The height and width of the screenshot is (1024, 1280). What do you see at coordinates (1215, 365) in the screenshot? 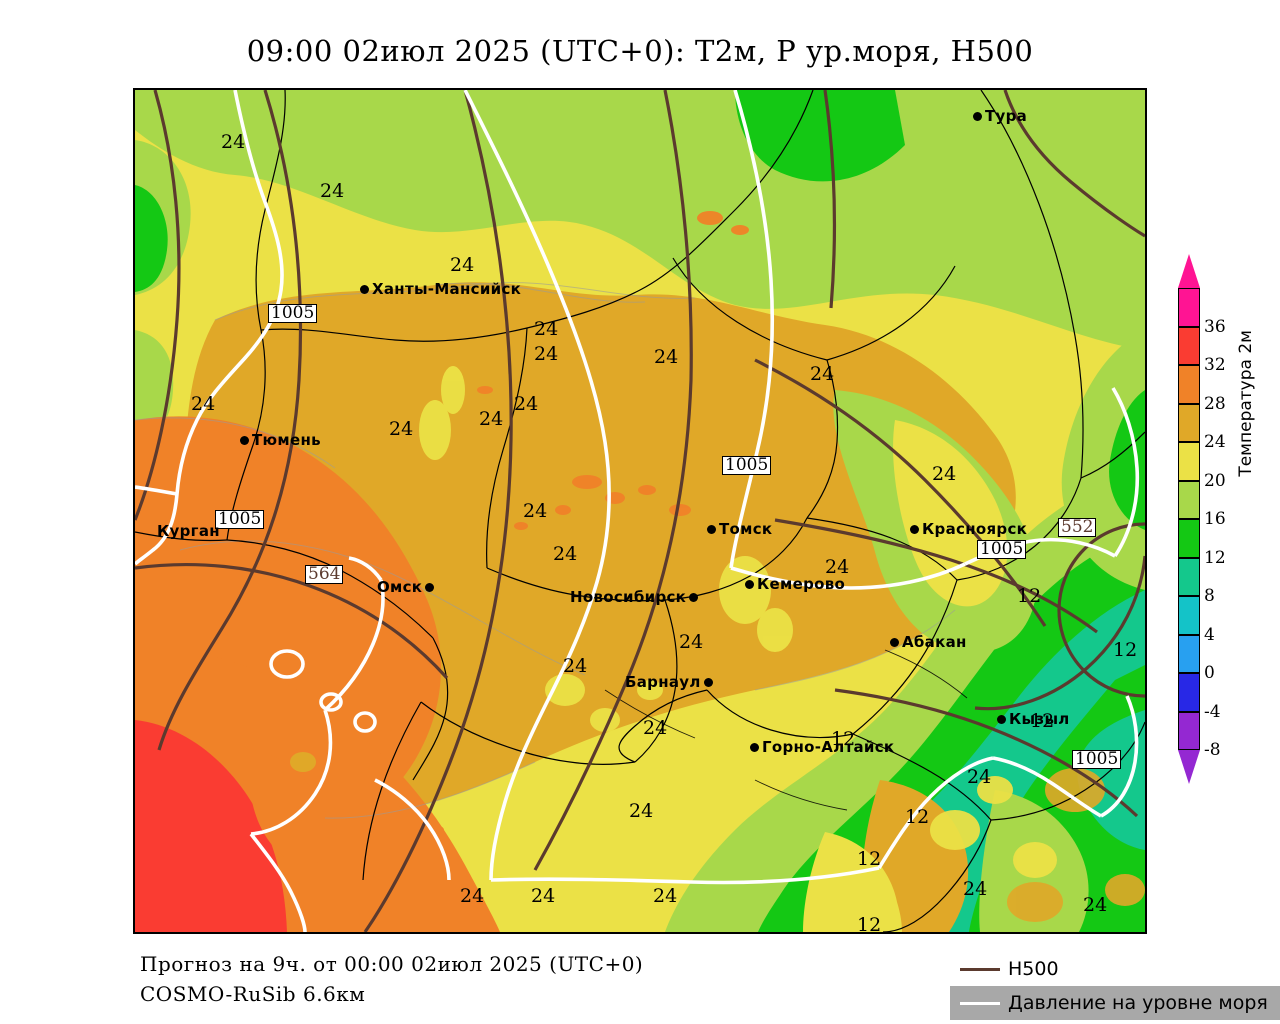
I see `colorbar-tick: 32` at bounding box center [1215, 365].